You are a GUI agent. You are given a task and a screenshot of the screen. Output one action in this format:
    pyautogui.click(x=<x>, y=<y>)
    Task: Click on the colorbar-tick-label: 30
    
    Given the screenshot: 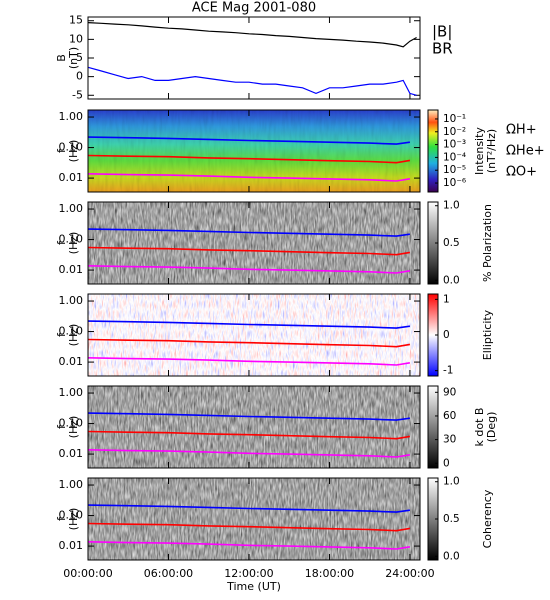 What is the action you would take?
    pyautogui.click(x=449, y=440)
    